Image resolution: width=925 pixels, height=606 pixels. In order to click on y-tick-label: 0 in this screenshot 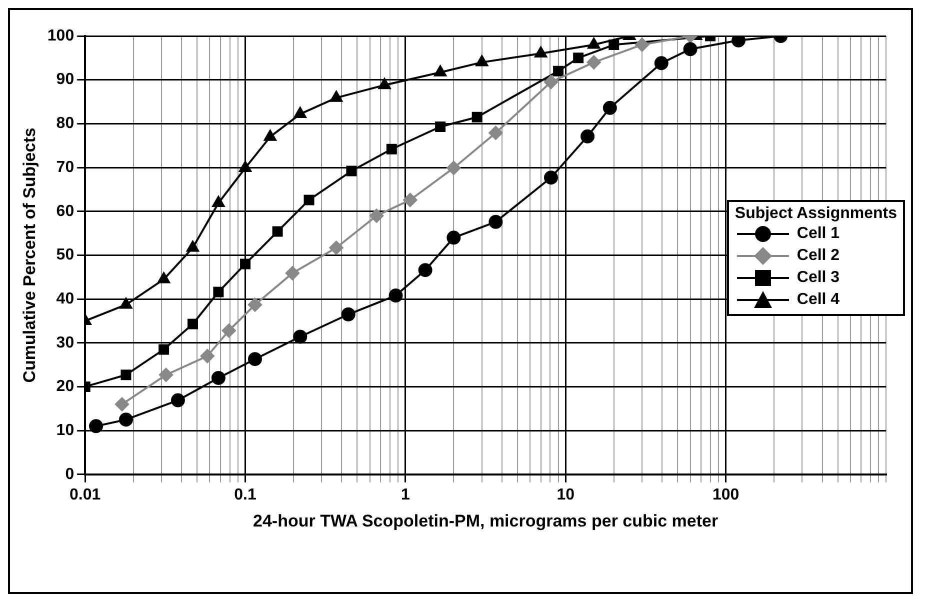, I will do `click(69, 474)`.